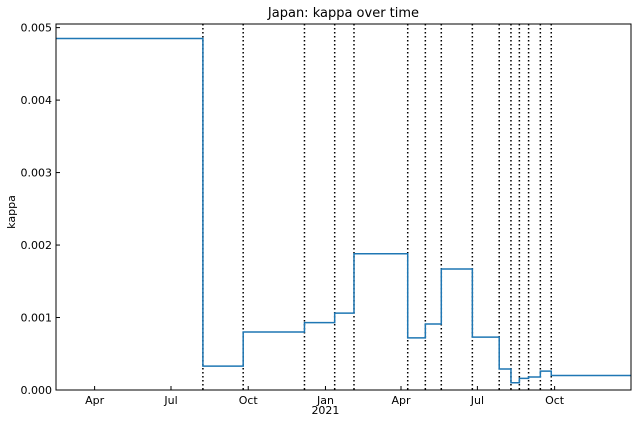 This screenshot has width=638, height=422. What do you see at coordinates (95, 400) in the screenshot?
I see `x-tick-label-1: Apr` at bounding box center [95, 400].